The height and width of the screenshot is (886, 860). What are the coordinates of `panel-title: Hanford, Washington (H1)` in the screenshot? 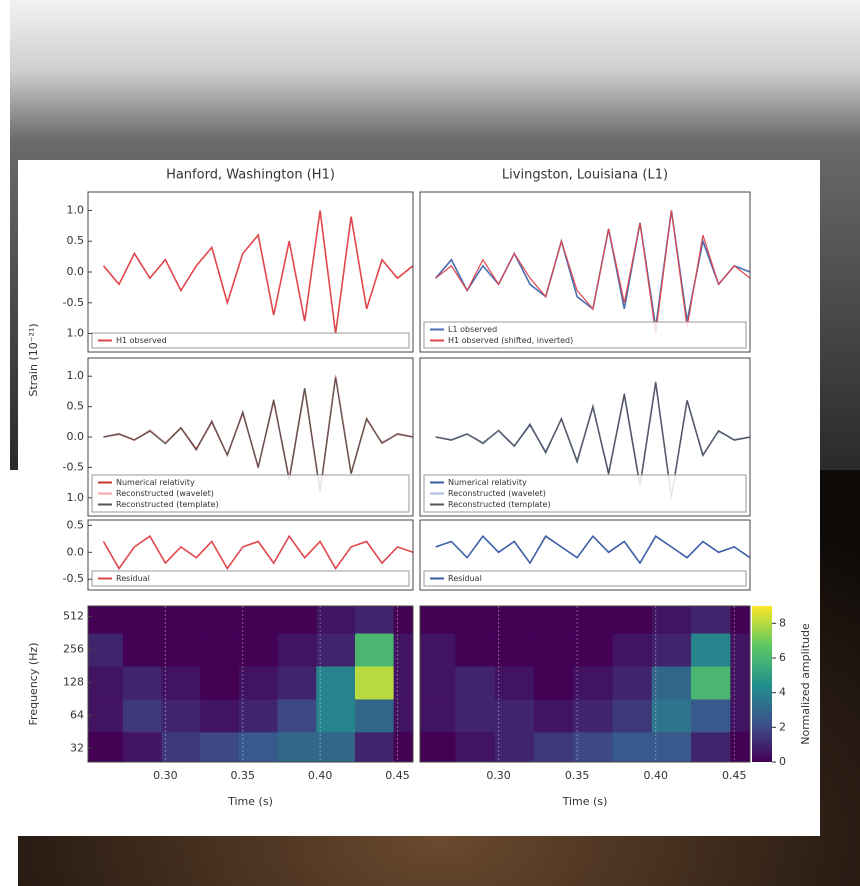 It's located at (250, 175).